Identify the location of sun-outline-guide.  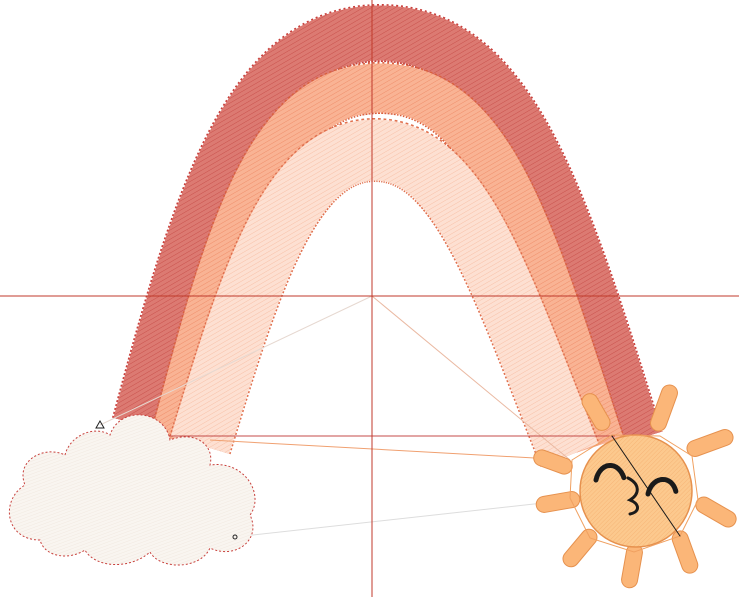
(634, 493).